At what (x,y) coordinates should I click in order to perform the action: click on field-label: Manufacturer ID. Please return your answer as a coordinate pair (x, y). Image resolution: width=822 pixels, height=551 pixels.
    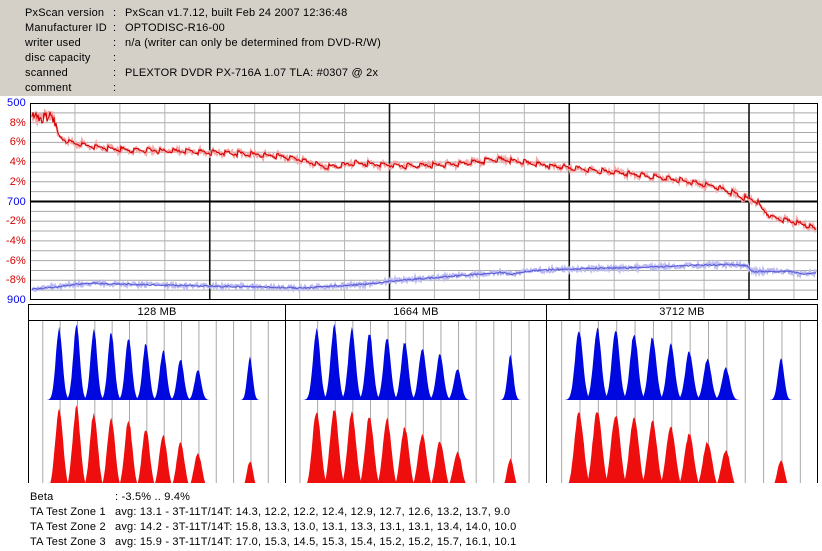
    Looking at the image, I should click on (66, 28).